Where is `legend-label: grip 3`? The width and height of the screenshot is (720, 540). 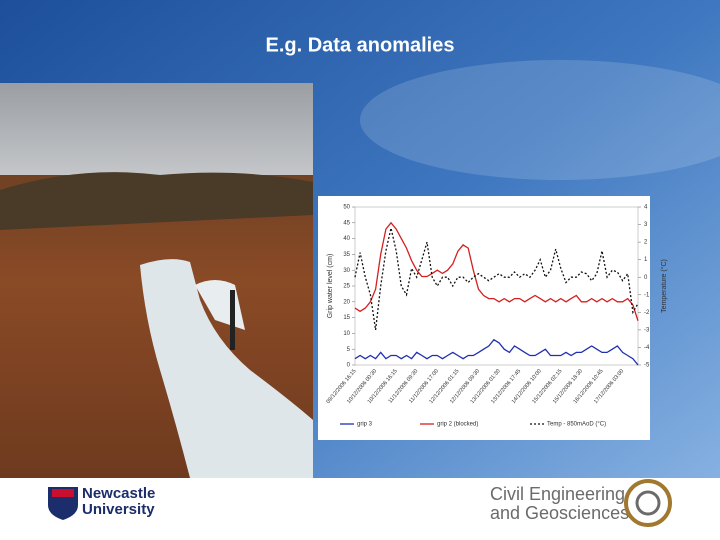
legend-label: grip 3 is located at coordinates (365, 425).